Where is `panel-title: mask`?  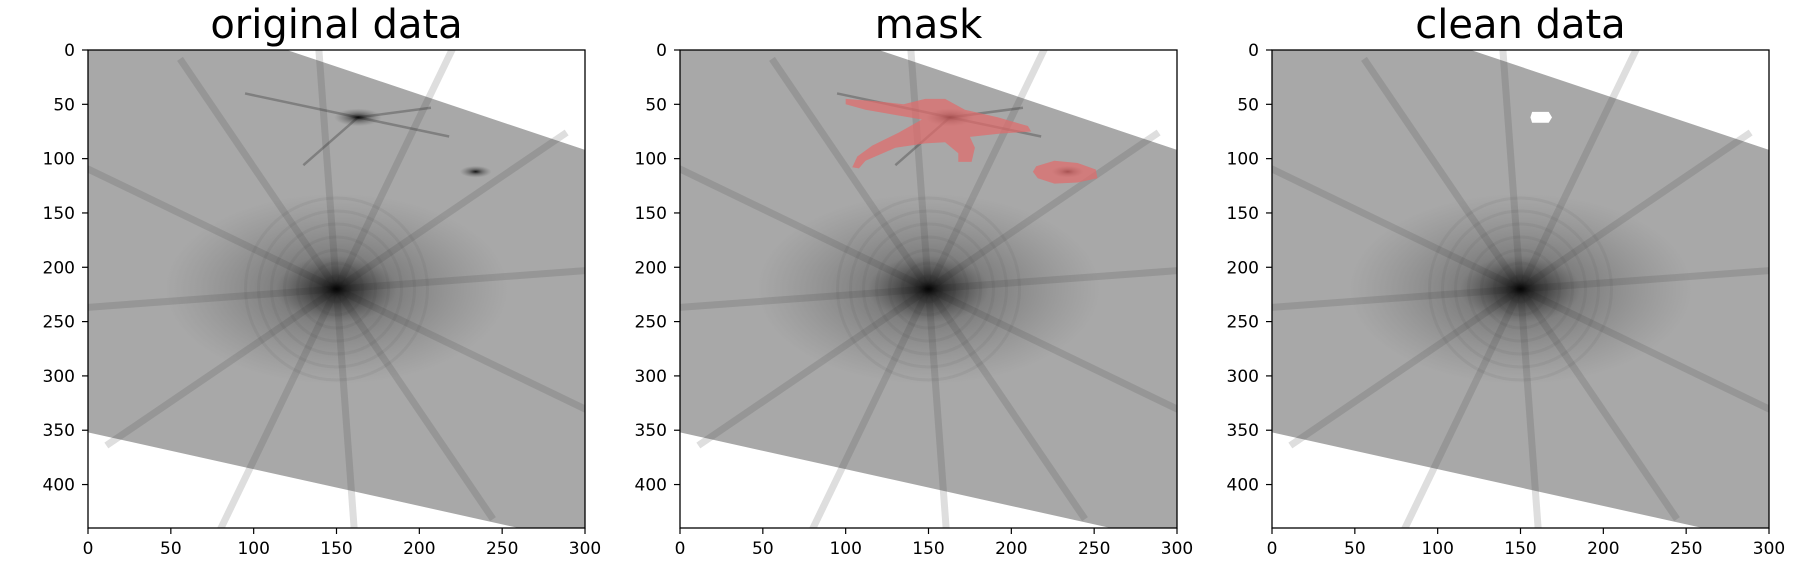
panel-title: mask is located at coordinates (929, 25).